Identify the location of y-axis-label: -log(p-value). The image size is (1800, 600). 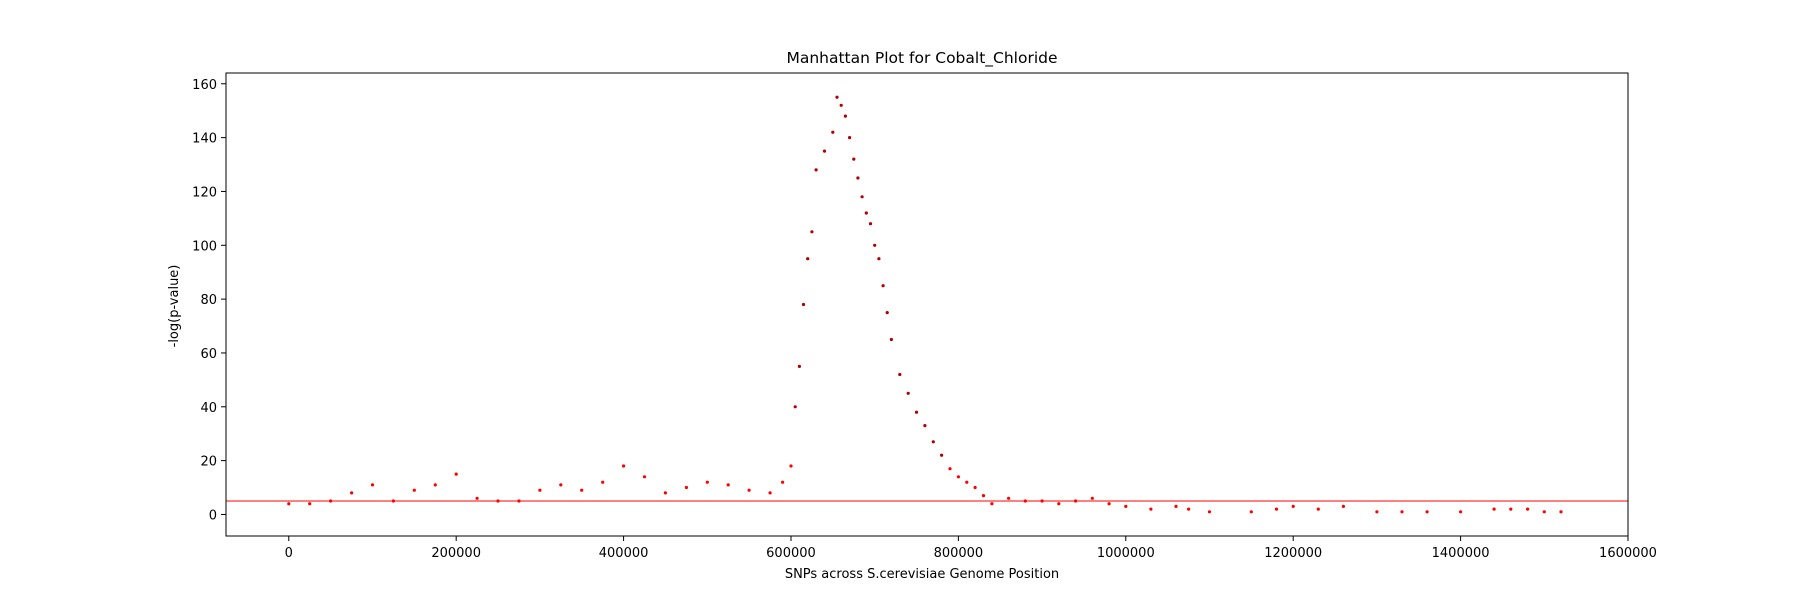
(174, 306).